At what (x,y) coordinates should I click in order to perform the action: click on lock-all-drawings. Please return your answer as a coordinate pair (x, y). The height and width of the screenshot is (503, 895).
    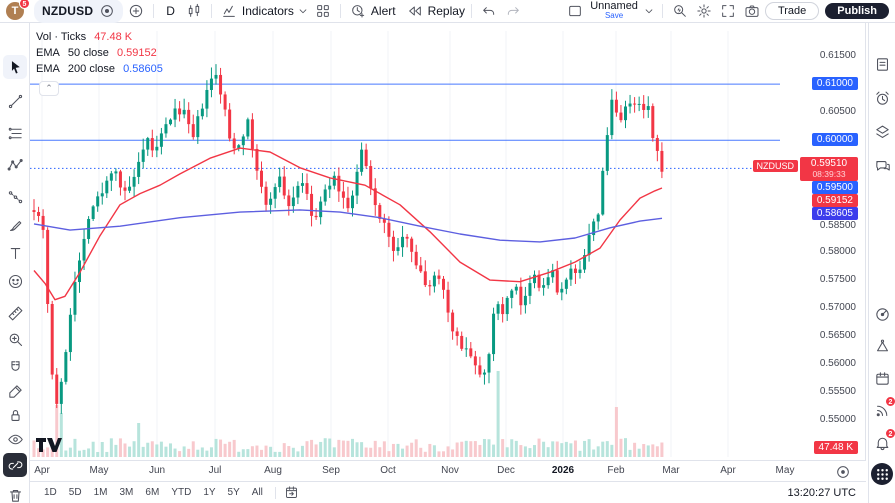
    Looking at the image, I should click on (15, 415).